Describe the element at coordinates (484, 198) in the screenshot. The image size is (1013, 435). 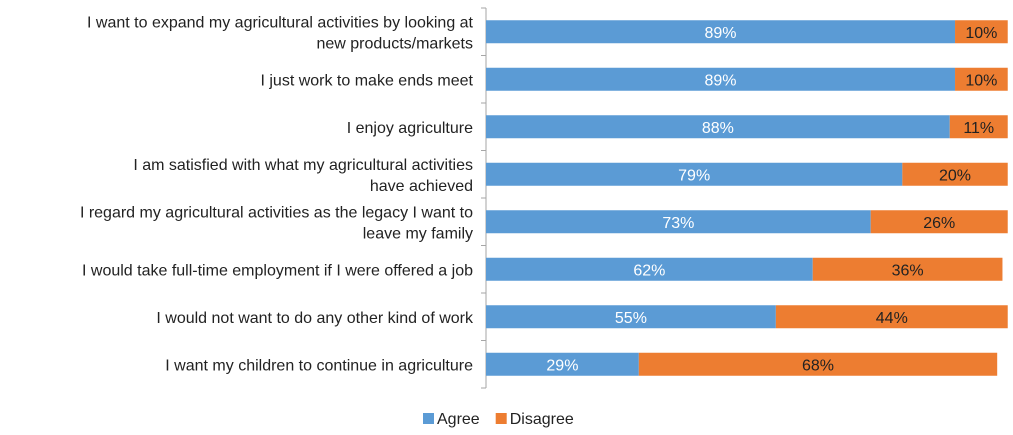
I see `axis-layer` at that location.